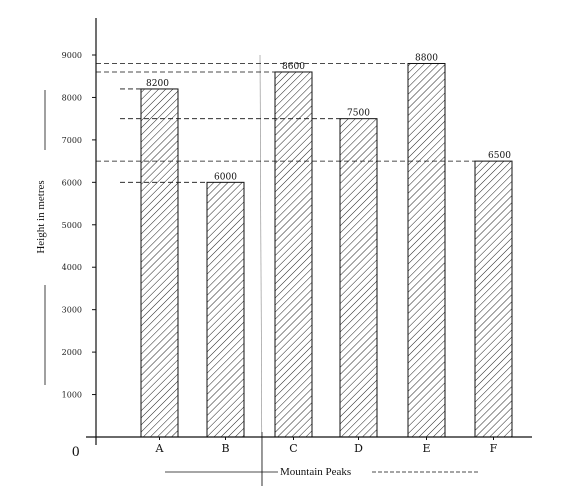 The width and height of the screenshot is (586, 486). I want to click on x-category-label: B, so click(225, 448).